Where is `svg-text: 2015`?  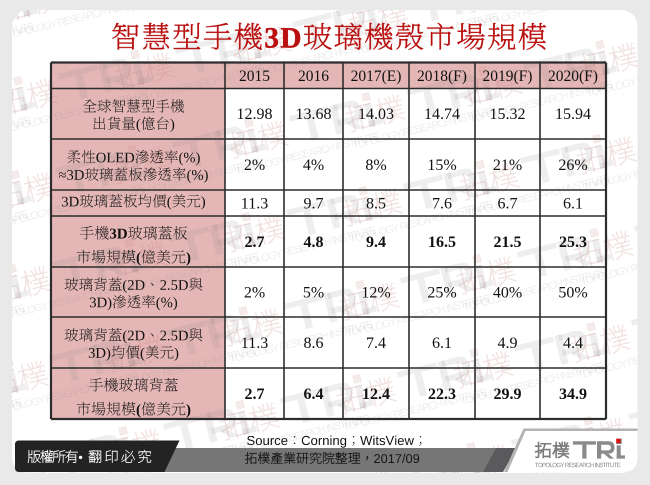
svg-text: 2015 is located at coordinates (254, 76).